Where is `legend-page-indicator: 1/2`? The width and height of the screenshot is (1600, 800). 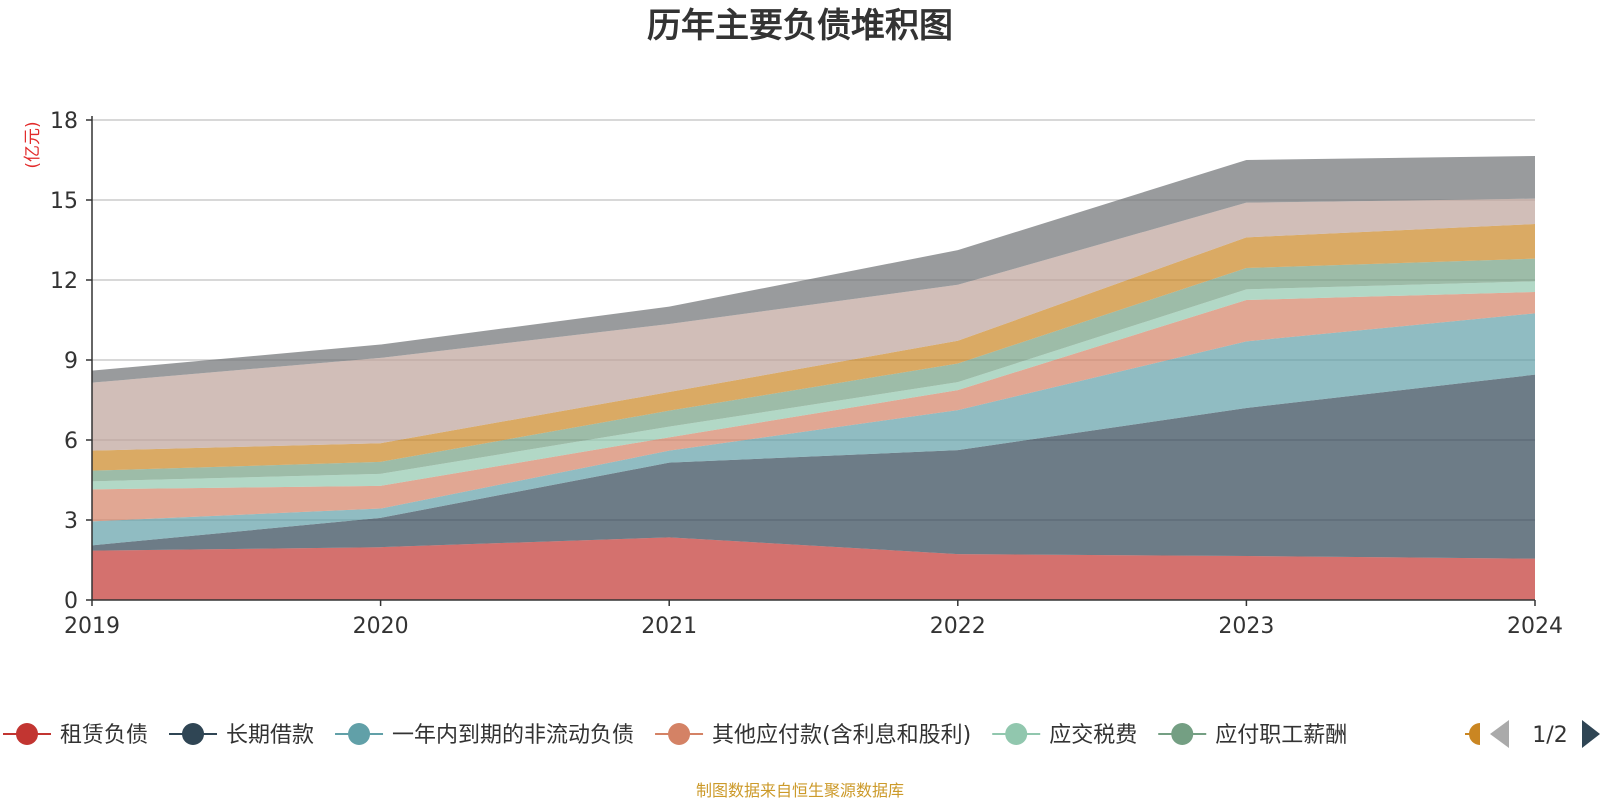
legend-page-indicator: 1/2 is located at coordinates (1549, 735).